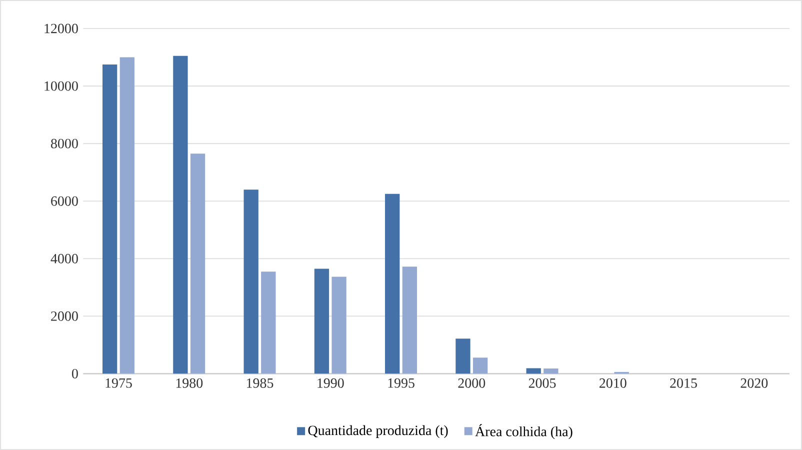 This screenshot has height=450, width=802. Describe the element at coordinates (64, 259) in the screenshot. I see `y-tick-label: 4000` at that location.